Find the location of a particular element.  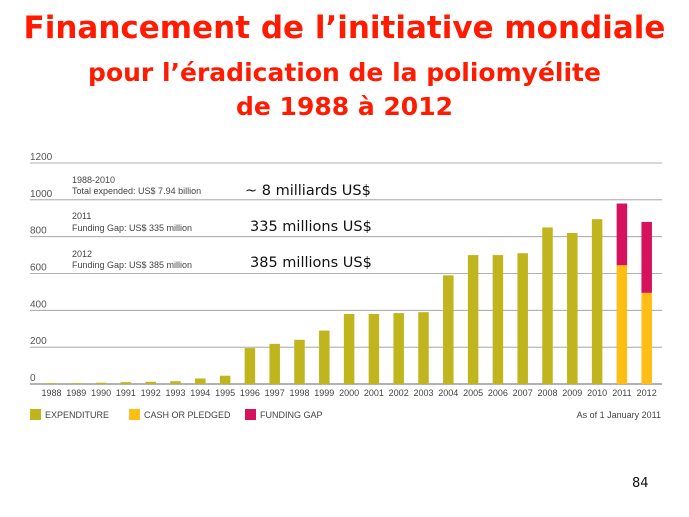

x-tick-label: 2000 is located at coordinates (349, 393).